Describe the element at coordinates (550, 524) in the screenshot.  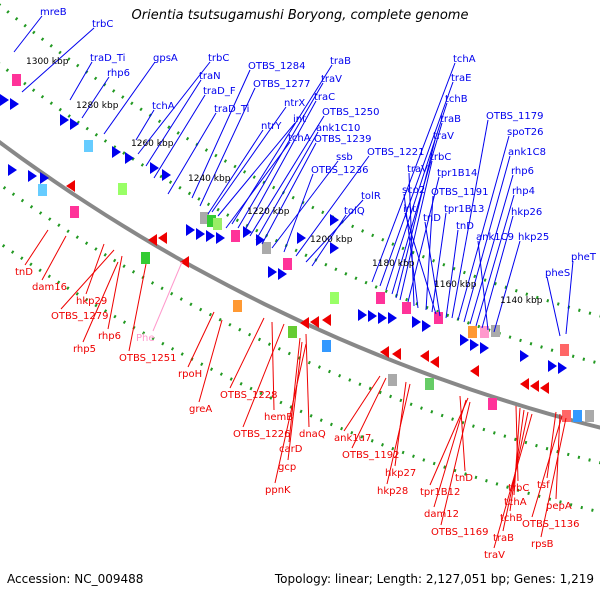
I see `reverse-gene-label: OTBS_1136` at that location.